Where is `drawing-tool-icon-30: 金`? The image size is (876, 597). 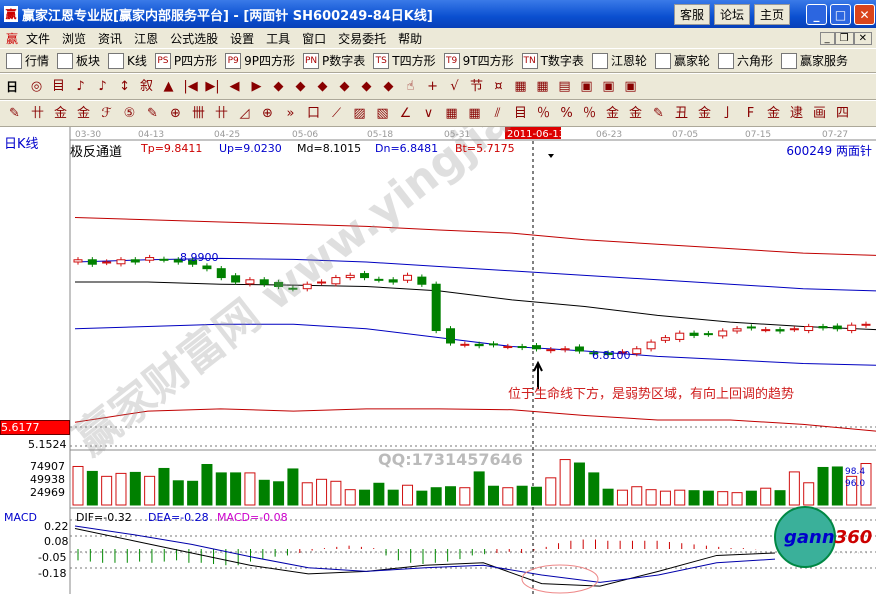 drawing-tool-icon-30: 金 is located at coordinates (704, 113).